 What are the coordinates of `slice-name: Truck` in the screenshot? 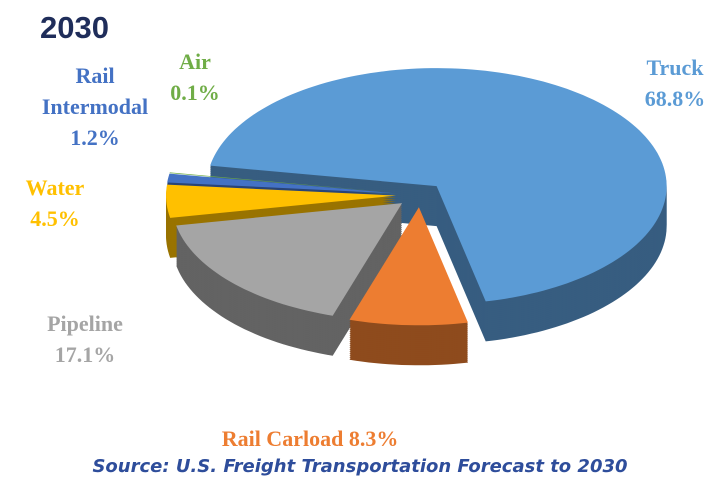 It's located at (675, 67).